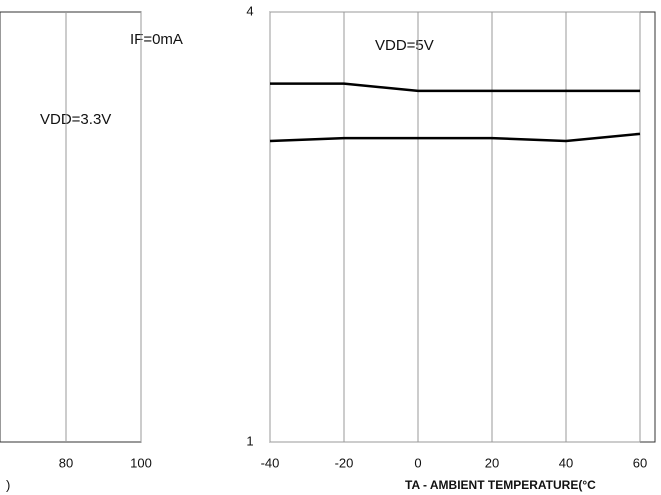 The width and height of the screenshot is (661, 495). Describe the element at coordinates (75, 119) in the screenshot. I see `annotation: VDD=3.3V` at that location.